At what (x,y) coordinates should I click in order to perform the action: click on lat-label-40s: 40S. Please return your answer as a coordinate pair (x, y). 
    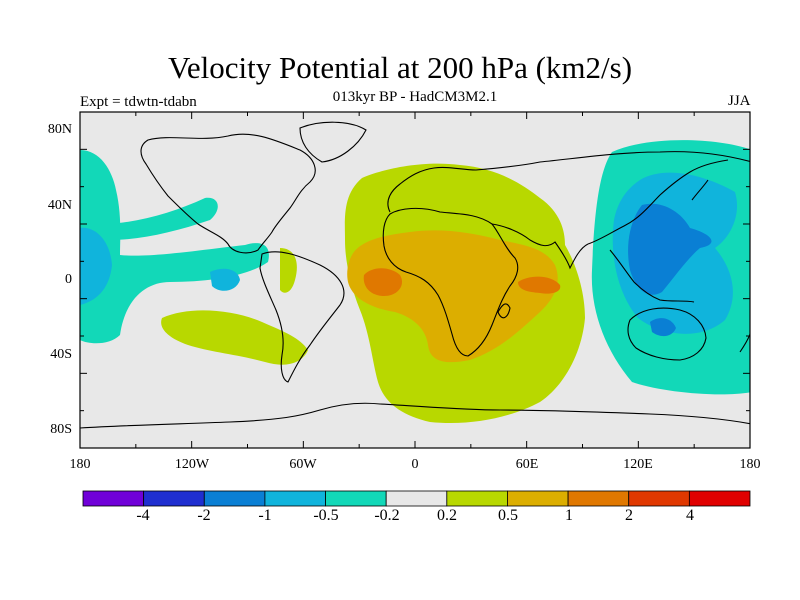
    Looking at the image, I should click on (61, 354).